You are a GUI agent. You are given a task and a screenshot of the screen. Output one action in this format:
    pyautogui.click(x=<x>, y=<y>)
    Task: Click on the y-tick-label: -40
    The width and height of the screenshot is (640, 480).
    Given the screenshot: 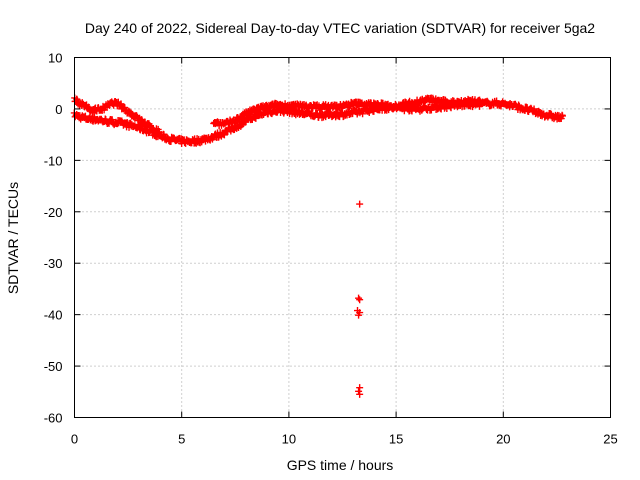 What is the action you would take?
    pyautogui.click(x=53, y=315)
    